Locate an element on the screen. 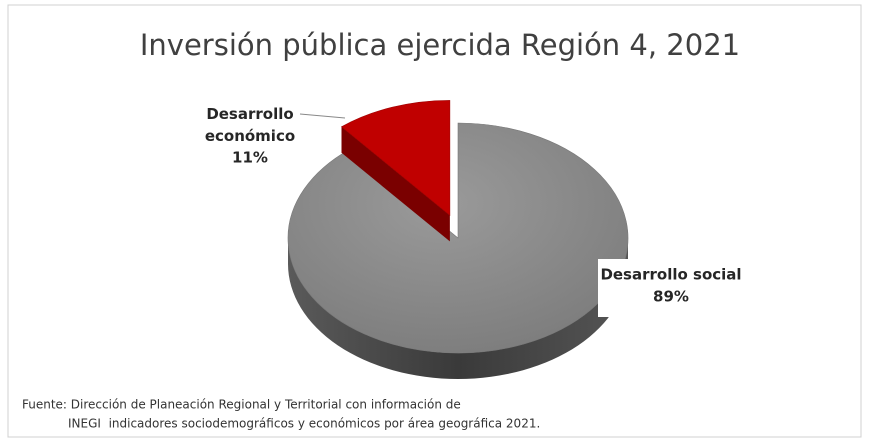 The image size is (869, 442). leader-line is located at coordinates (322, 116).